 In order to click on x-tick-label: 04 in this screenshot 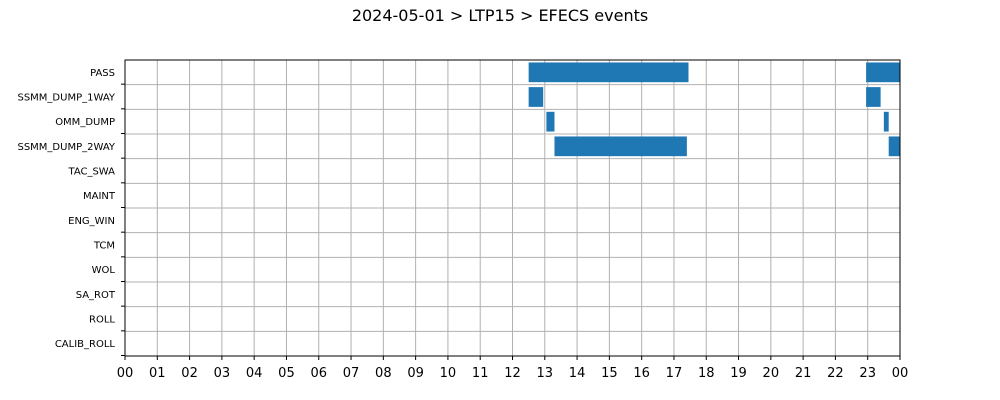, I will do `click(254, 373)`.